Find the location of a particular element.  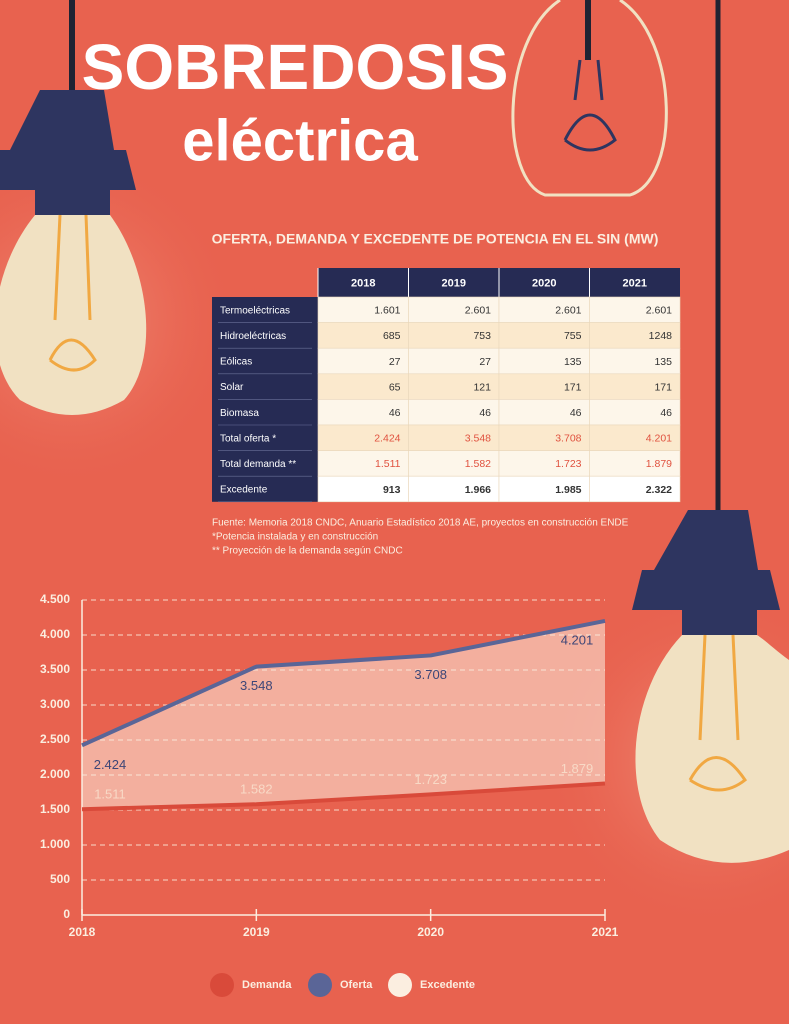

cell-value: 2.424 is located at coordinates (387, 439).